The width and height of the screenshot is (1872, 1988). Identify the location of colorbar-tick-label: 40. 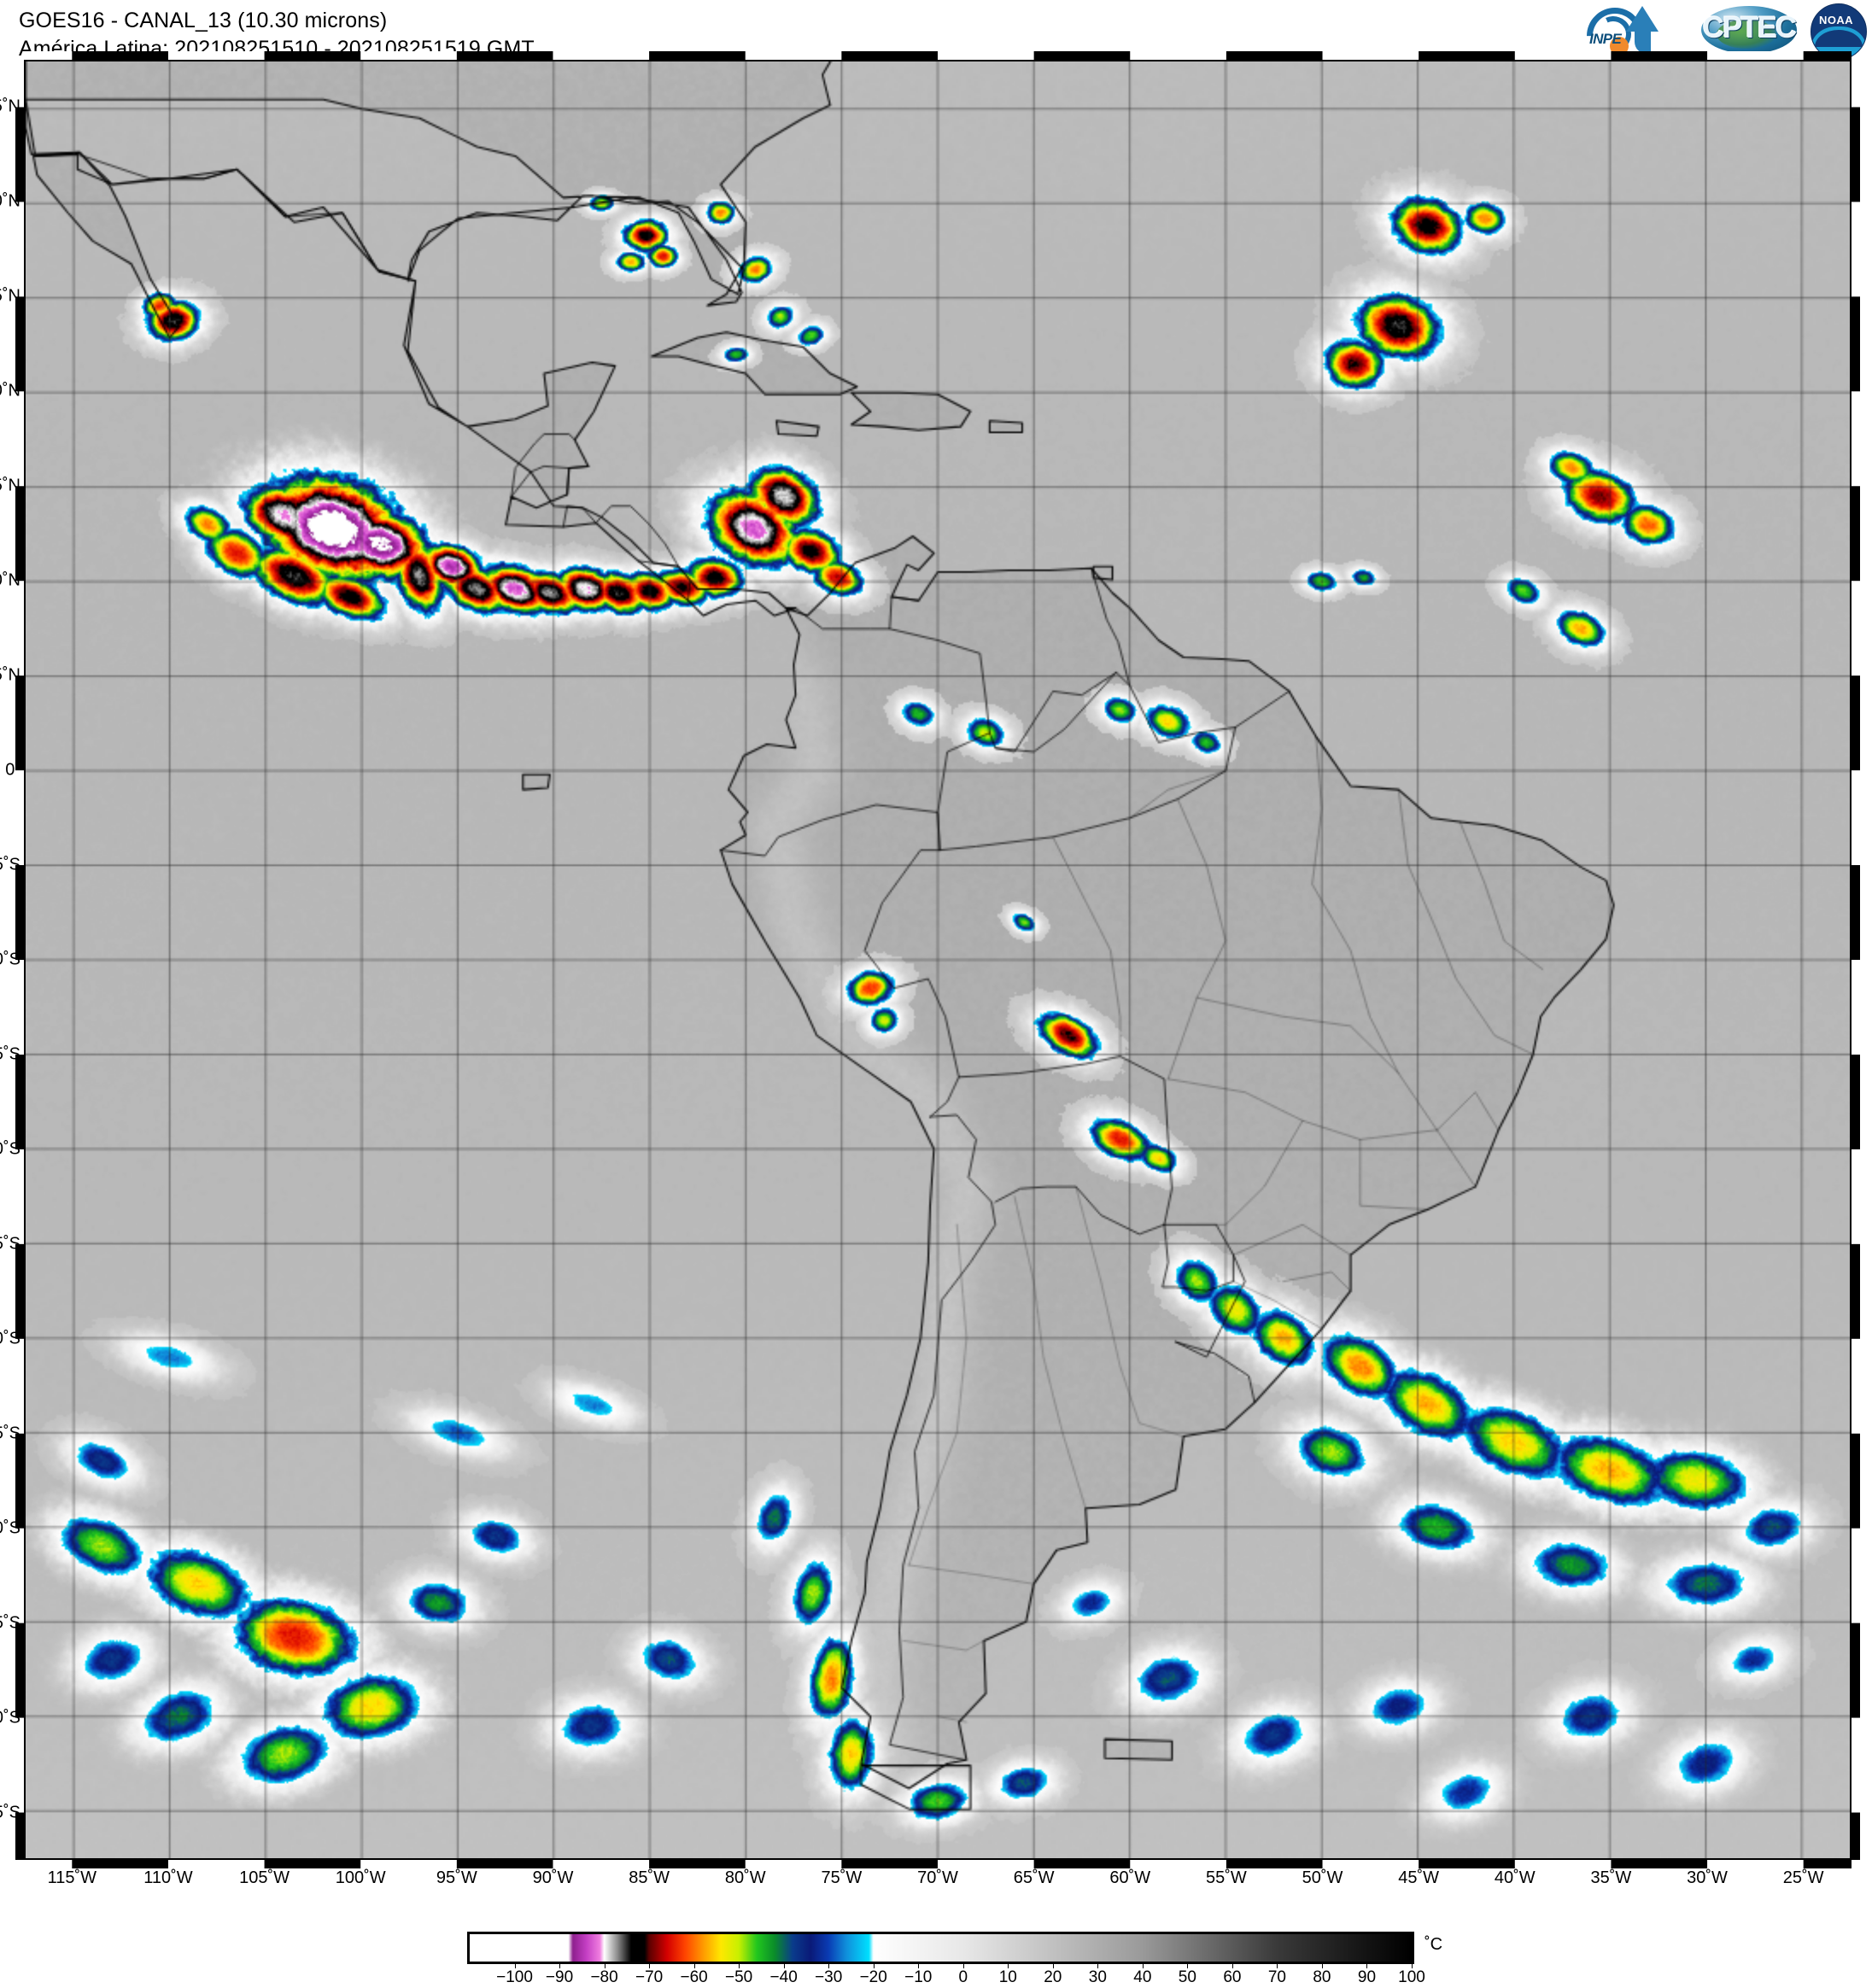
(1142, 1977).